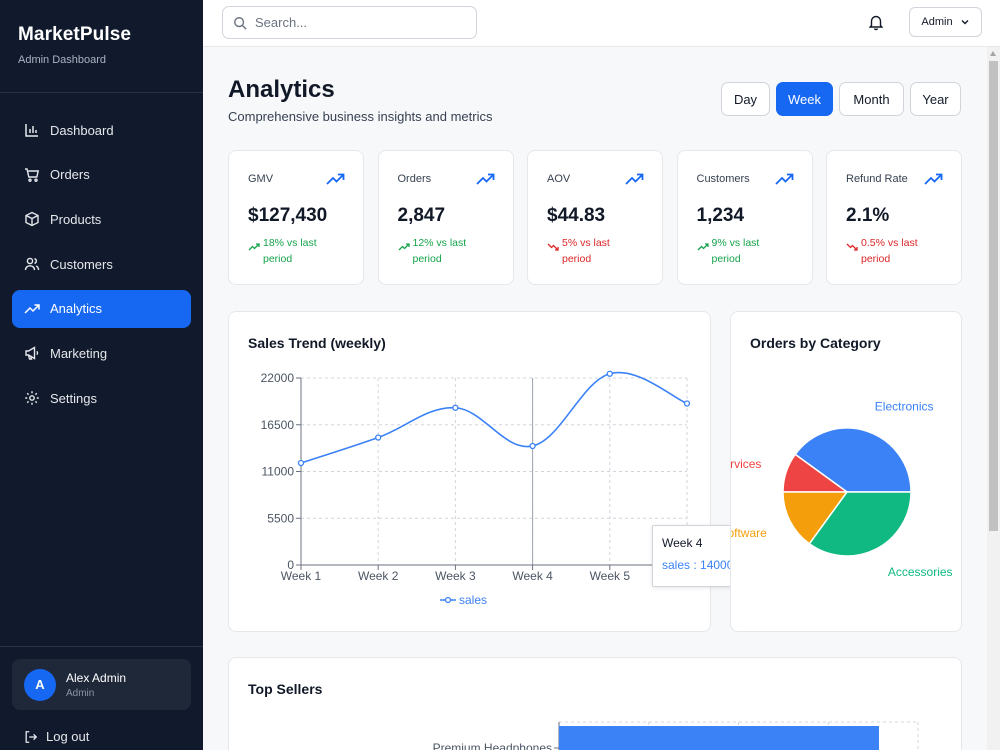 This screenshot has width=1000, height=750. I want to click on admin-menu-button: Admin, so click(945, 22).